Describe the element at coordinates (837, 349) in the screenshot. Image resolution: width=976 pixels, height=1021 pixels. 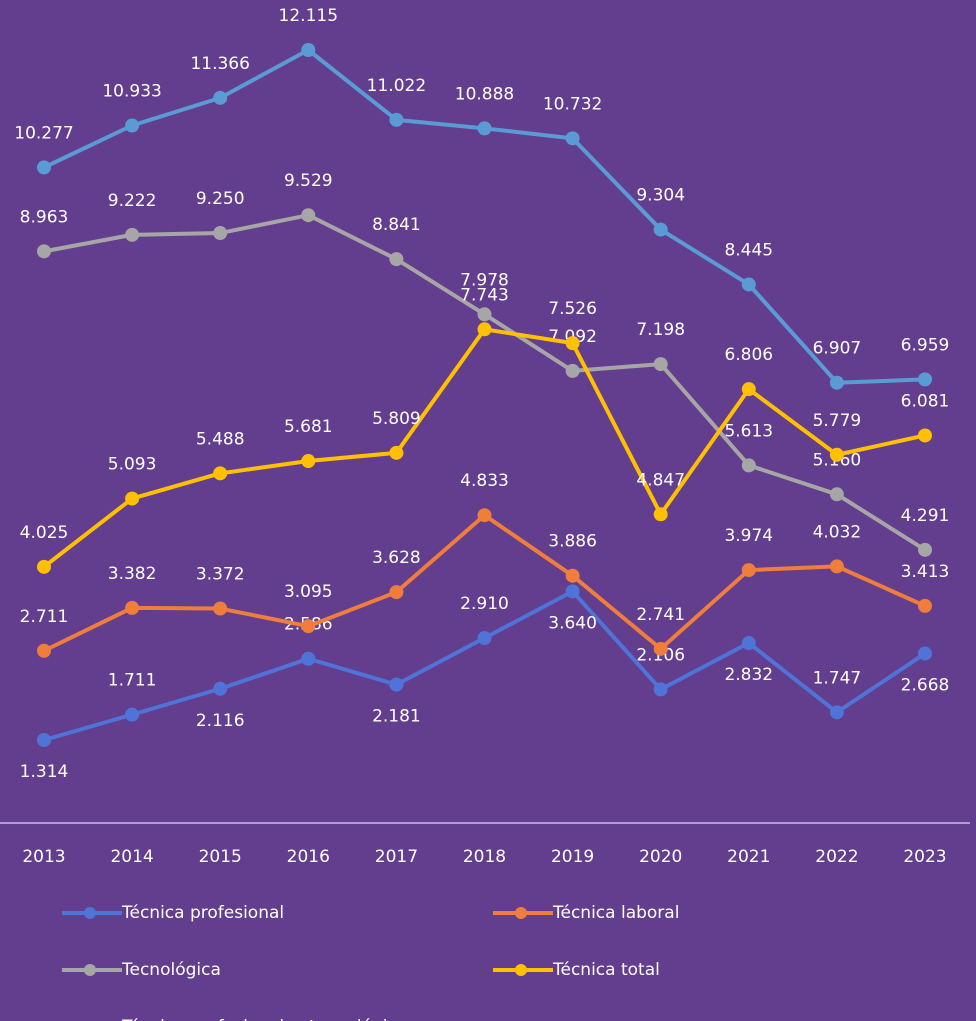
I see `data-label: 6.907` at that location.